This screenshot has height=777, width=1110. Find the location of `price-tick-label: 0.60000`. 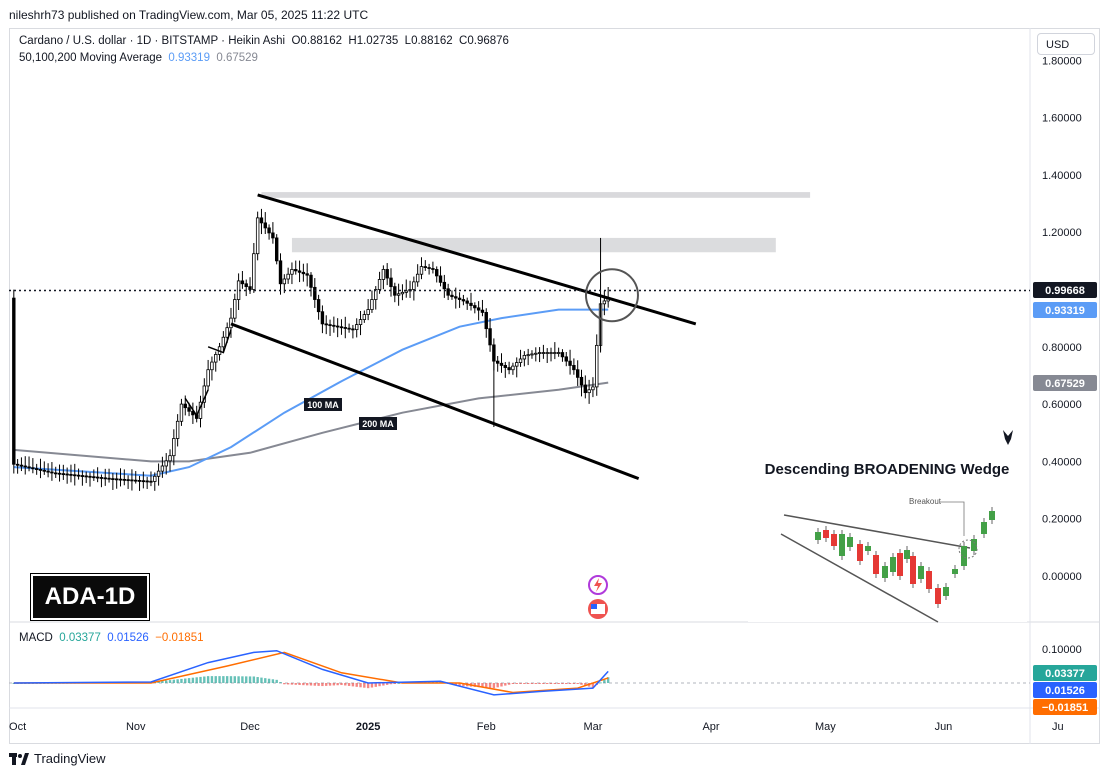

price-tick-label: 0.60000 is located at coordinates (1062, 405).